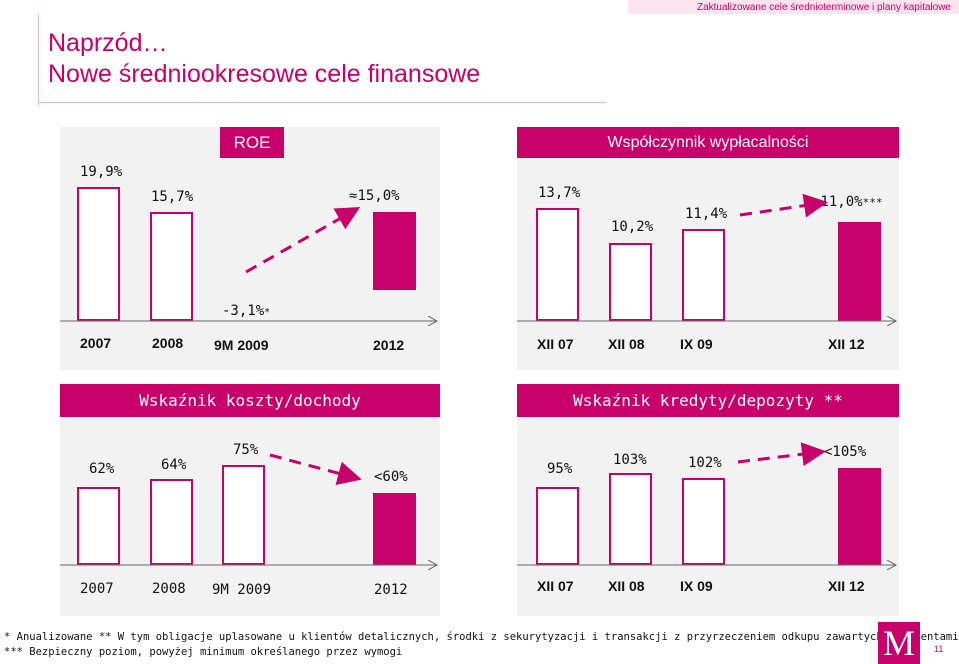 This screenshot has width=959, height=664. I want to click on payout-value-xii07: 13,7%, so click(559, 193).